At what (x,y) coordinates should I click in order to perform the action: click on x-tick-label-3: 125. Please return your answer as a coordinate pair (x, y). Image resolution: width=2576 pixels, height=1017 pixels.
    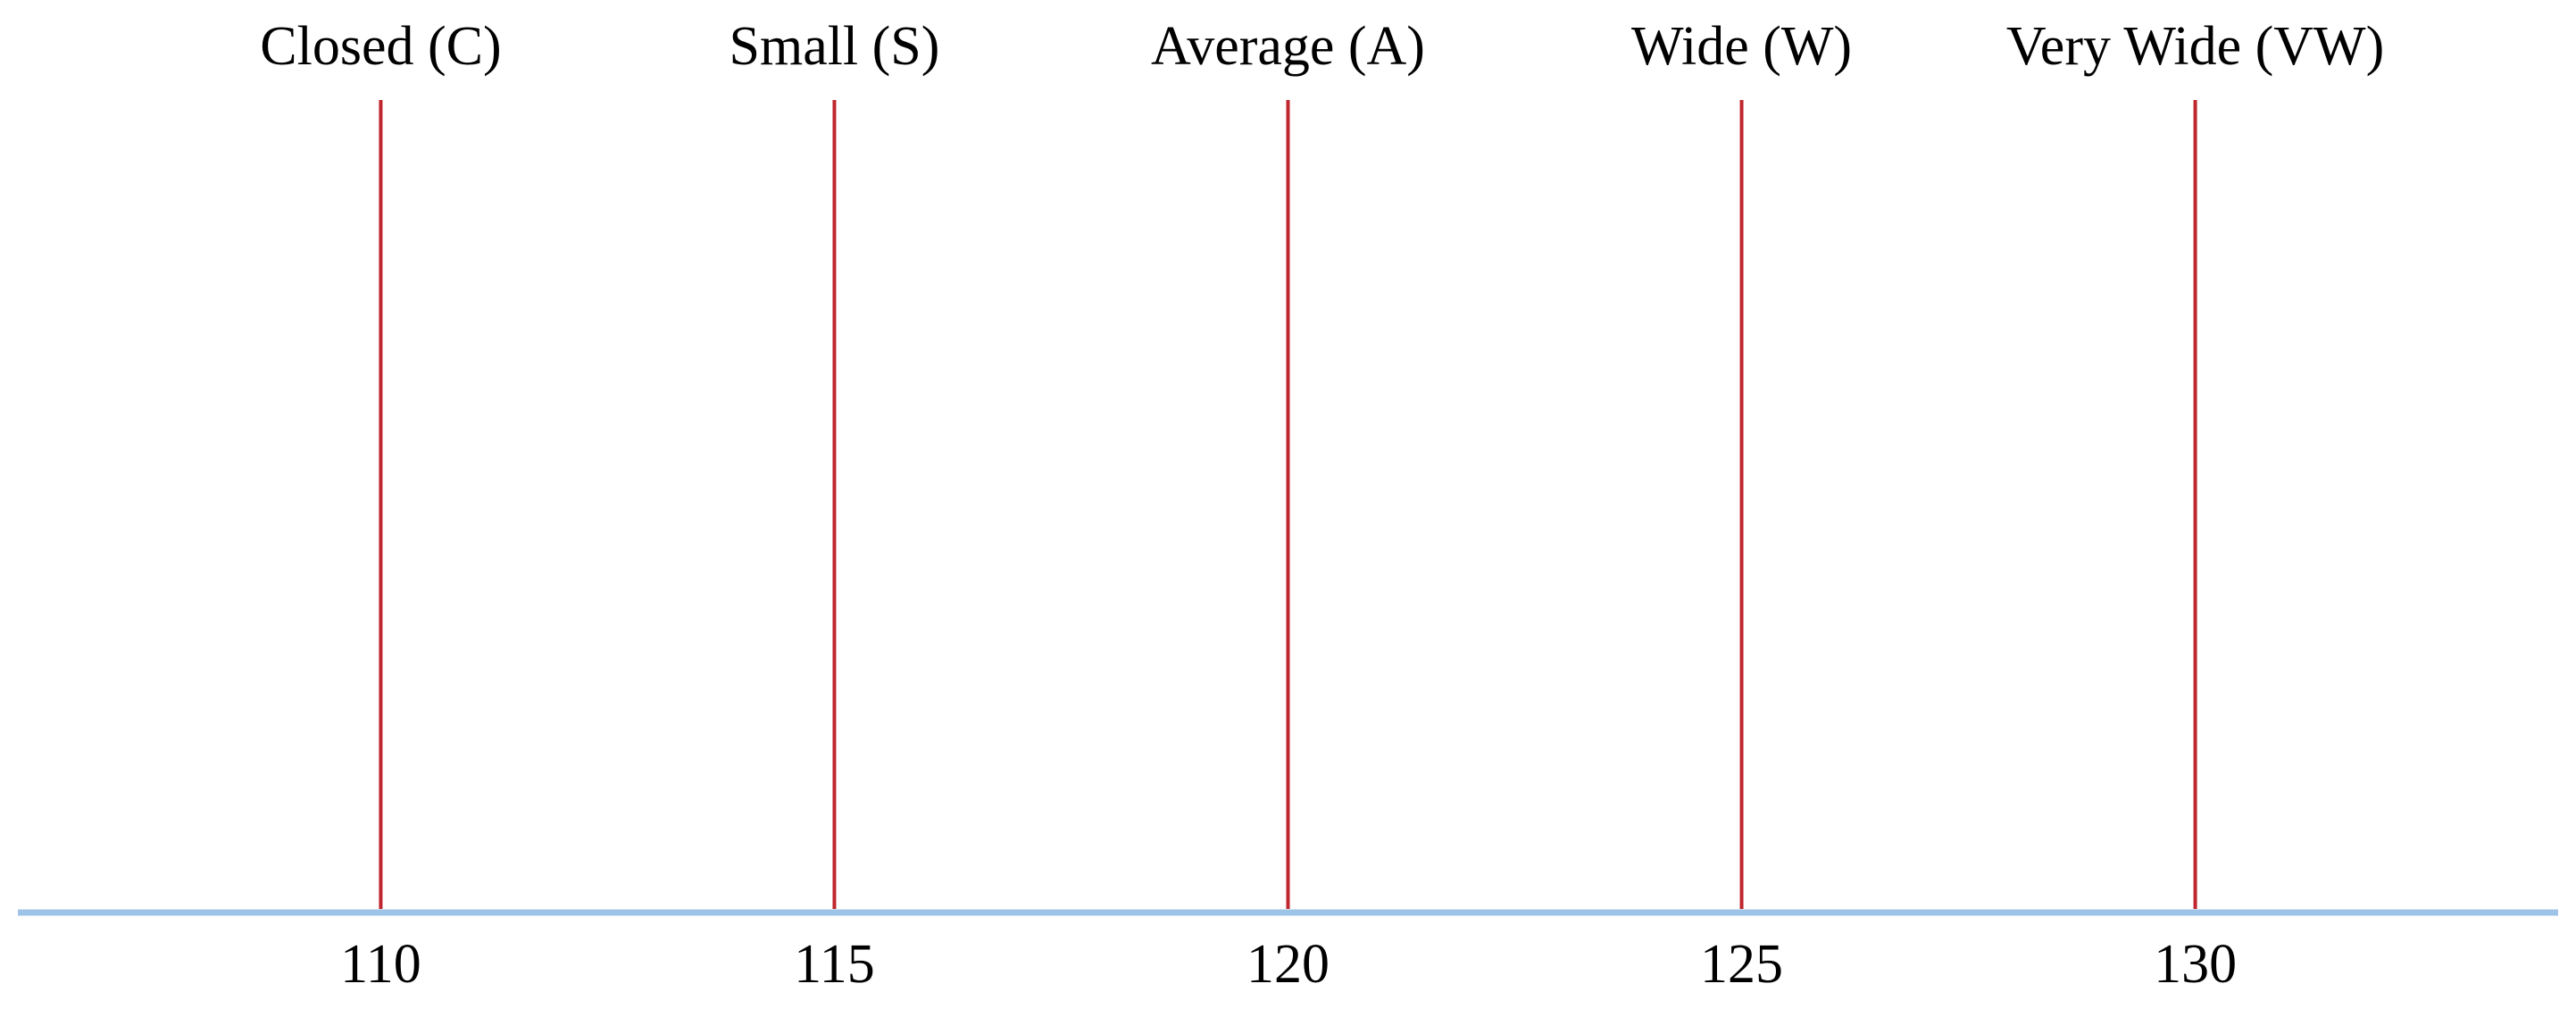
    Looking at the image, I should click on (1741, 965).